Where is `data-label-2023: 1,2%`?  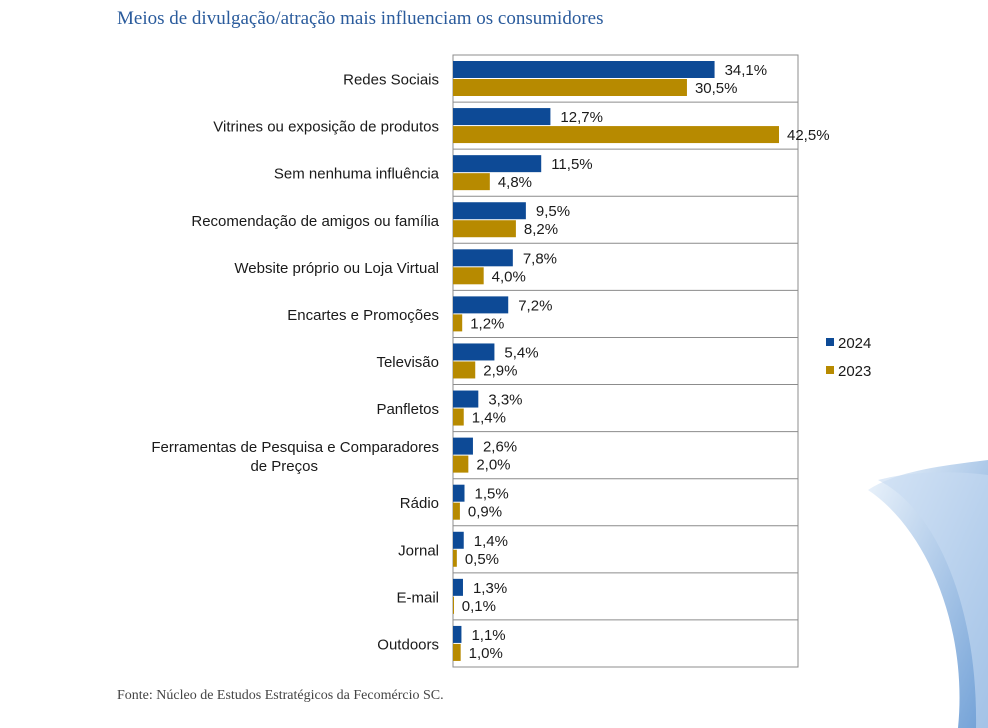
data-label-2023: 1,2% is located at coordinates (487, 323).